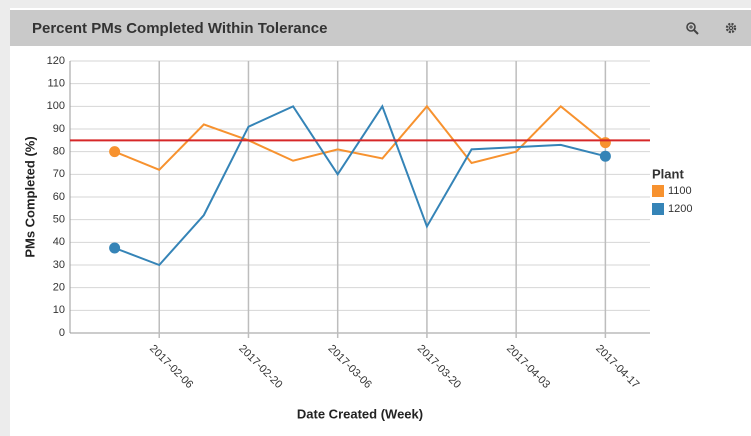 The image size is (751, 436). What do you see at coordinates (692, 28) in the screenshot?
I see `zoom-icon` at bounding box center [692, 28].